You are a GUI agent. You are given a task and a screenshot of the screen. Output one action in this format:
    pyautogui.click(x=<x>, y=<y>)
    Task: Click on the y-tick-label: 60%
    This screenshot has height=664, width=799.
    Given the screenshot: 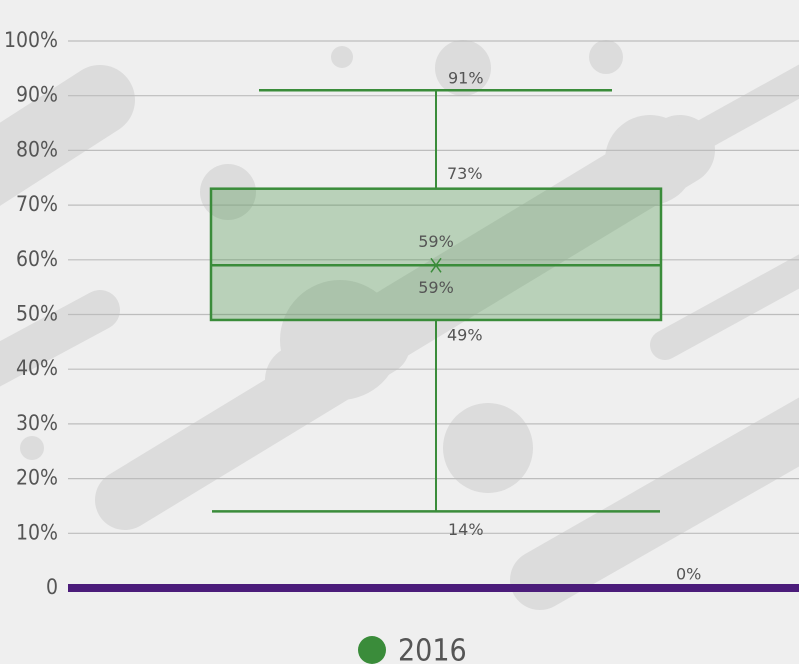 What is the action you would take?
    pyautogui.click(x=37, y=259)
    